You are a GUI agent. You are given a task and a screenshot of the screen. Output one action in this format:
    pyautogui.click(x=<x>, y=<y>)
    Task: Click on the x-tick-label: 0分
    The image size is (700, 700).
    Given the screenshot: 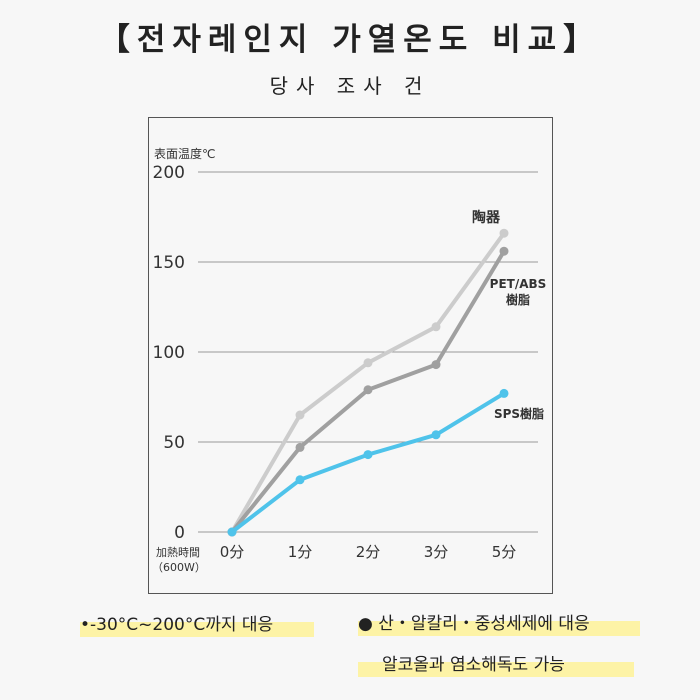 What is the action you would take?
    pyautogui.click(x=232, y=552)
    